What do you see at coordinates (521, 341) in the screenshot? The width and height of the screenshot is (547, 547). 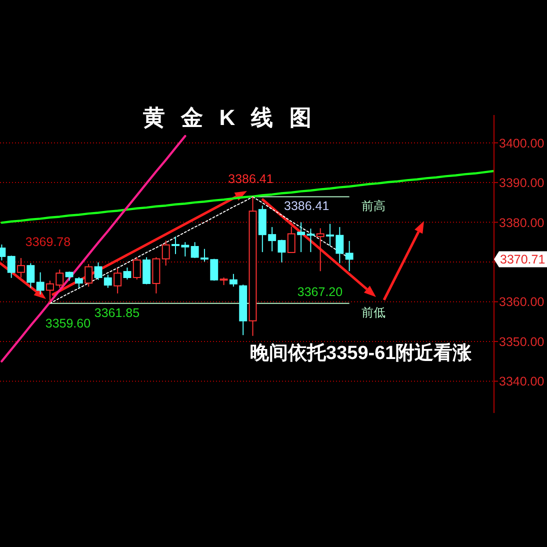 I see `y-tick-label: 3350.00` at bounding box center [521, 341].